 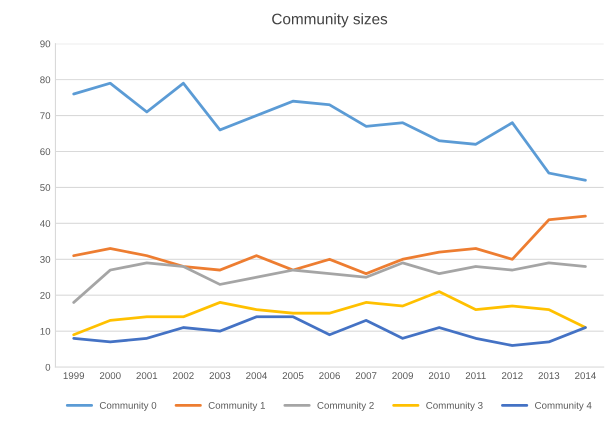 I want to click on x-tick-label: 2001, so click(x=147, y=376).